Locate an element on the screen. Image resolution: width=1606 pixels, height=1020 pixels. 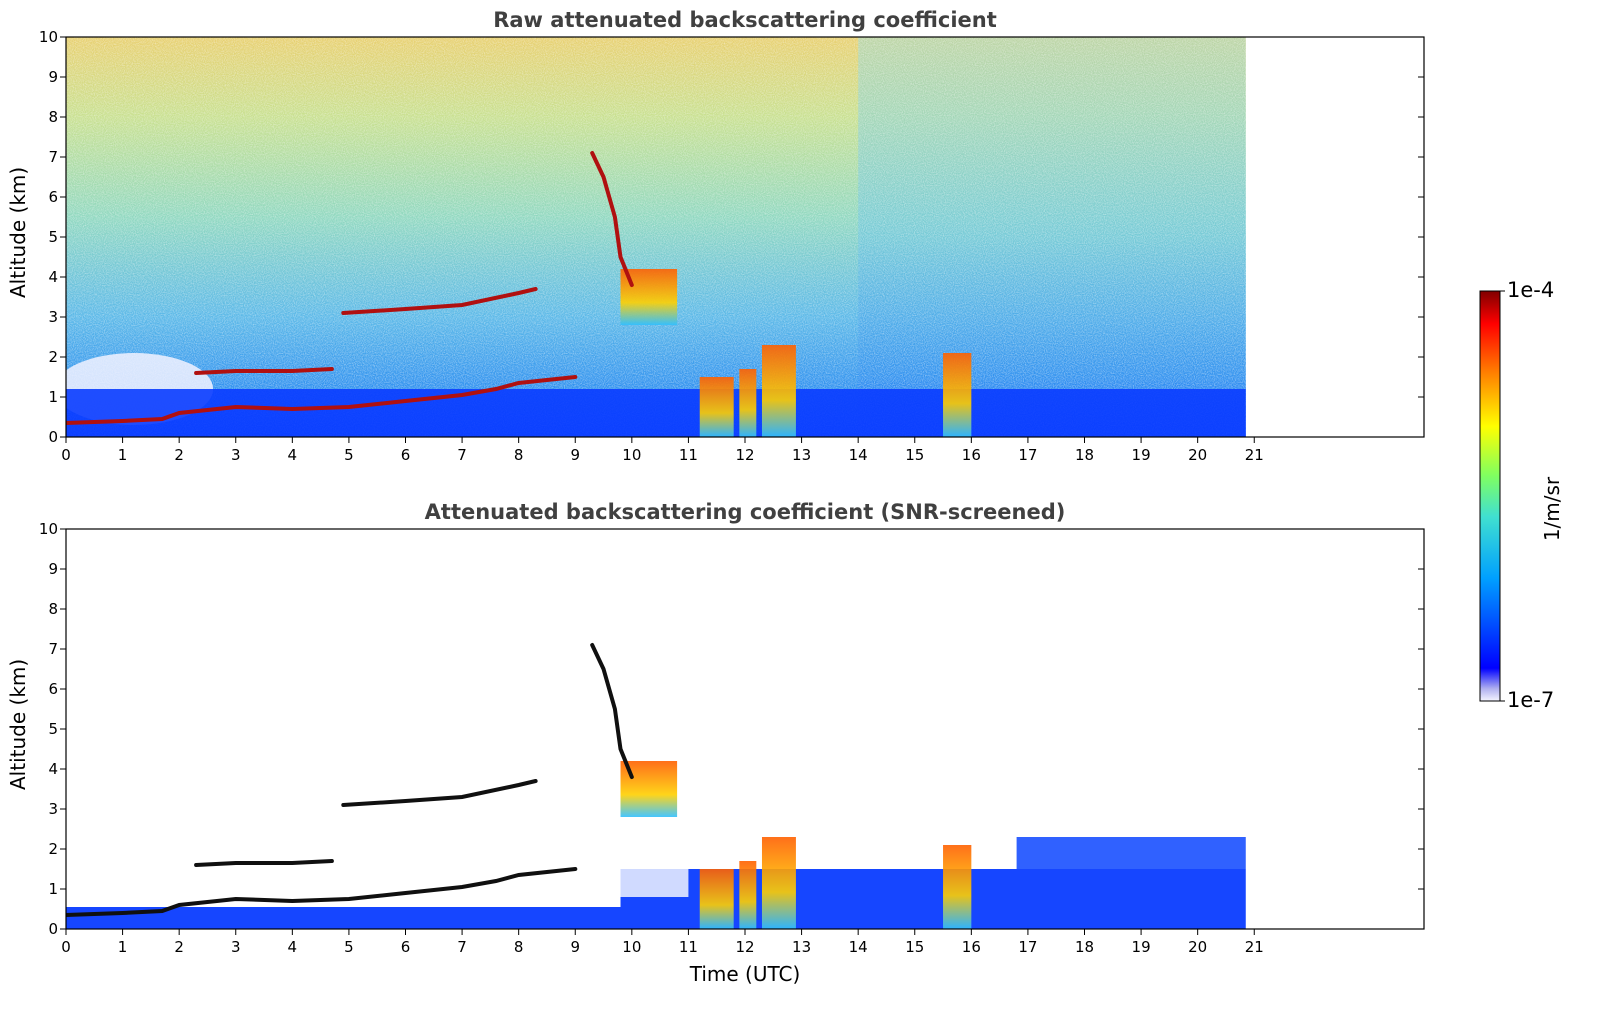
colorbar-gradient is located at coordinates (1490, 496).